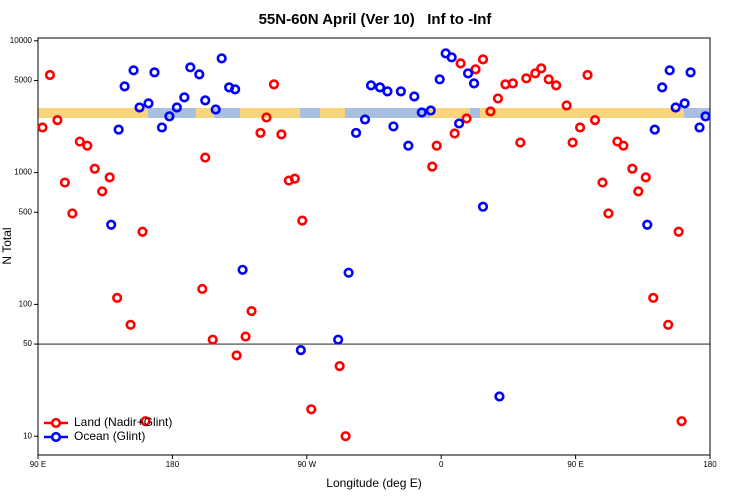 Image resolution: width=750 pixels, height=500 pixels. Describe the element at coordinates (441, 464) in the screenshot. I see `x-tick-label: 0` at that location.